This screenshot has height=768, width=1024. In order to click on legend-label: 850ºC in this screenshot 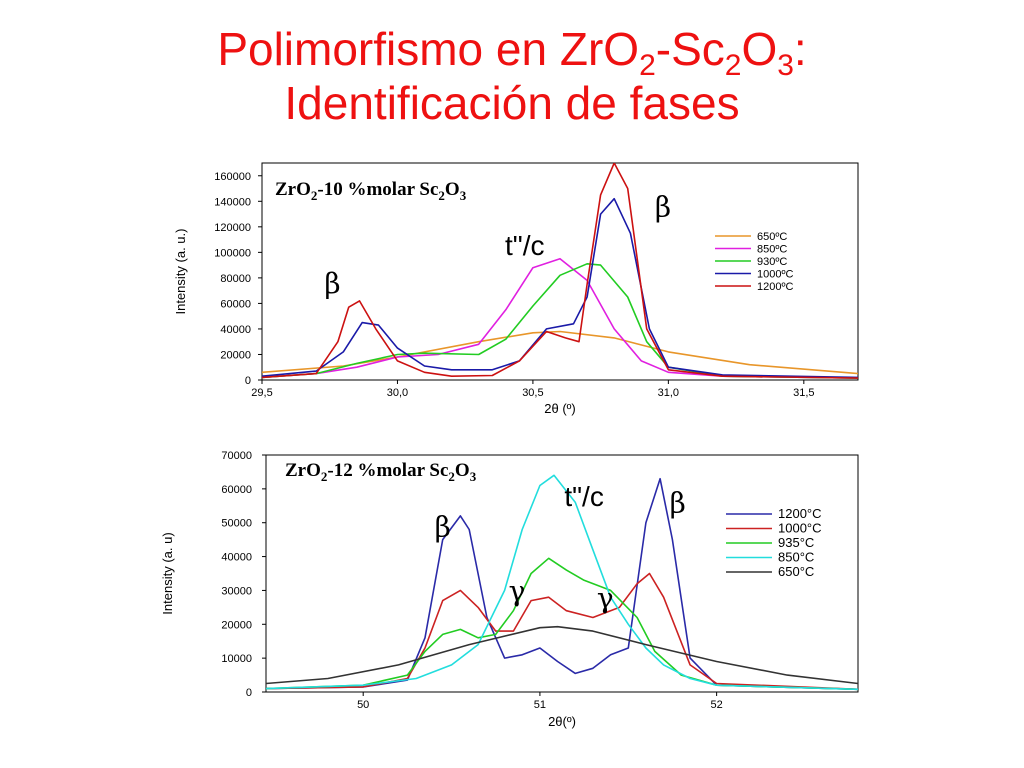, I will do `click(772, 250)`.